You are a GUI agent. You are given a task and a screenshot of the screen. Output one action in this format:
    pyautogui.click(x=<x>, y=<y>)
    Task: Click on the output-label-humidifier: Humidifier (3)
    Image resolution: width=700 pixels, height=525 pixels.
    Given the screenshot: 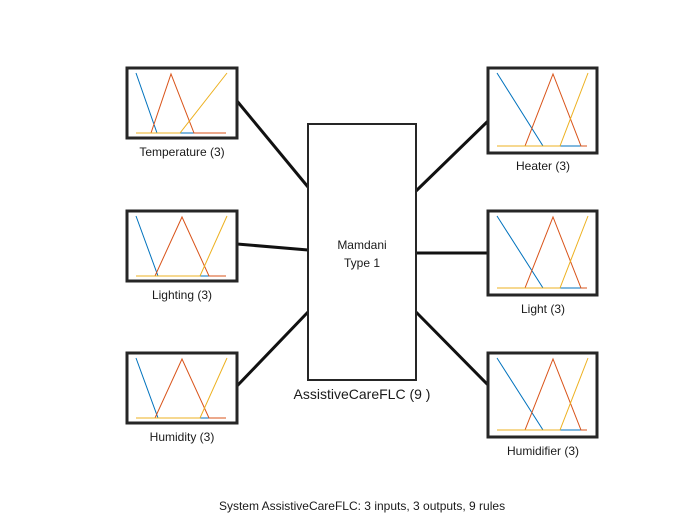 What is the action you would take?
    pyautogui.click(x=543, y=451)
    